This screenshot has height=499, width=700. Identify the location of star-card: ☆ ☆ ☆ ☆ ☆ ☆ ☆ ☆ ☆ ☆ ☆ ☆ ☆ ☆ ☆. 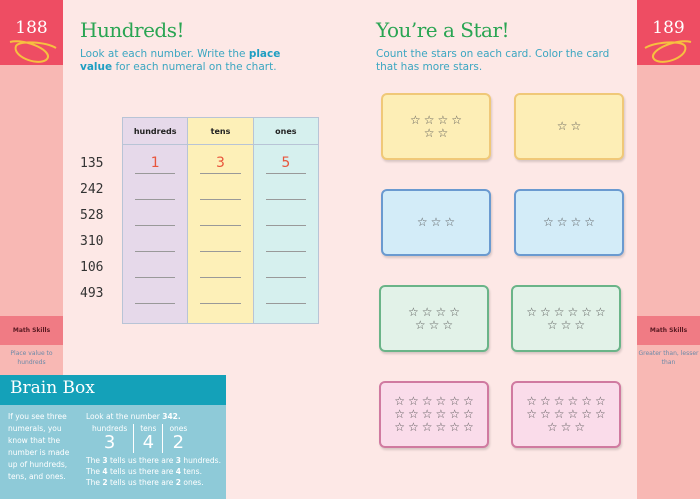
(566, 414).